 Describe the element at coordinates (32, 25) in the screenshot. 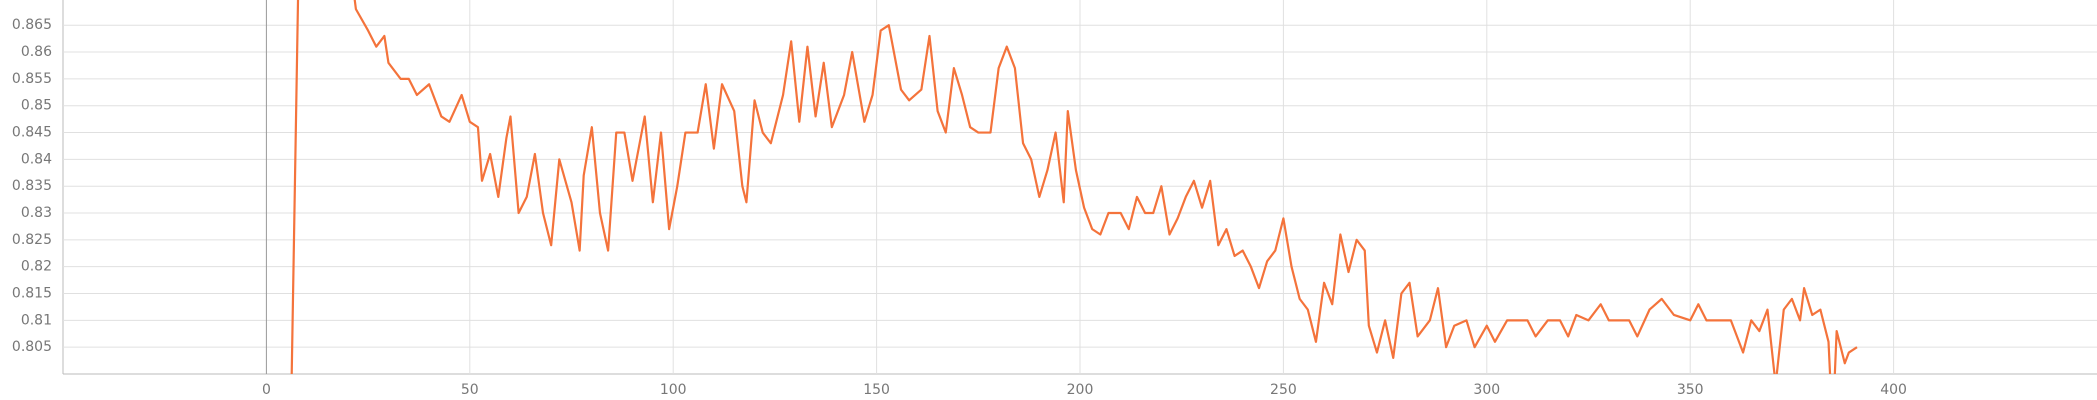

I see `y-tick-label: 0.865` at that location.